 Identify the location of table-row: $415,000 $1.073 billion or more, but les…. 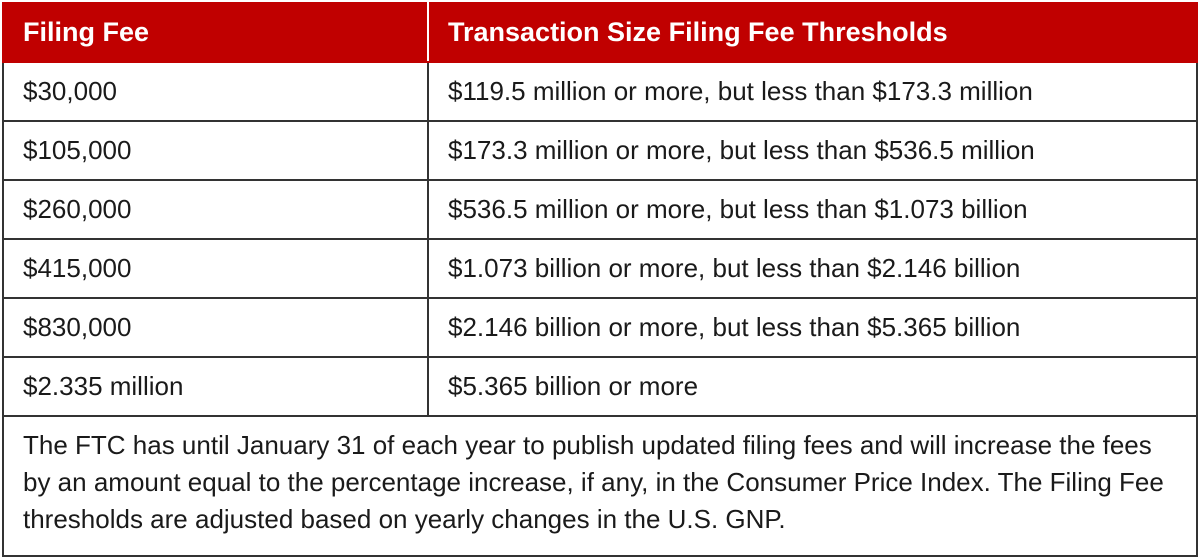
(600, 268).